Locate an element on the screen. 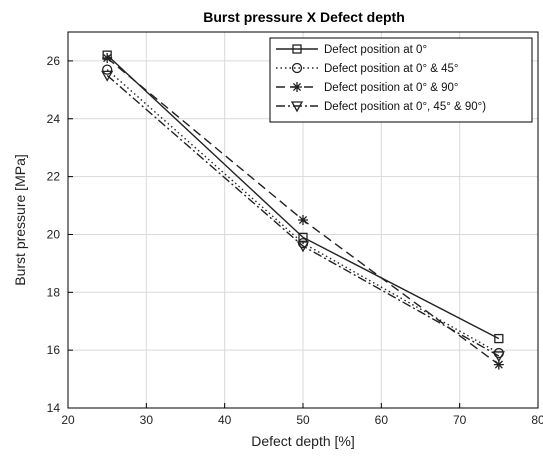 This screenshot has height=457, width=543. legend-label: Defect position at 0° & 90° is located at coordinates (391, 88).